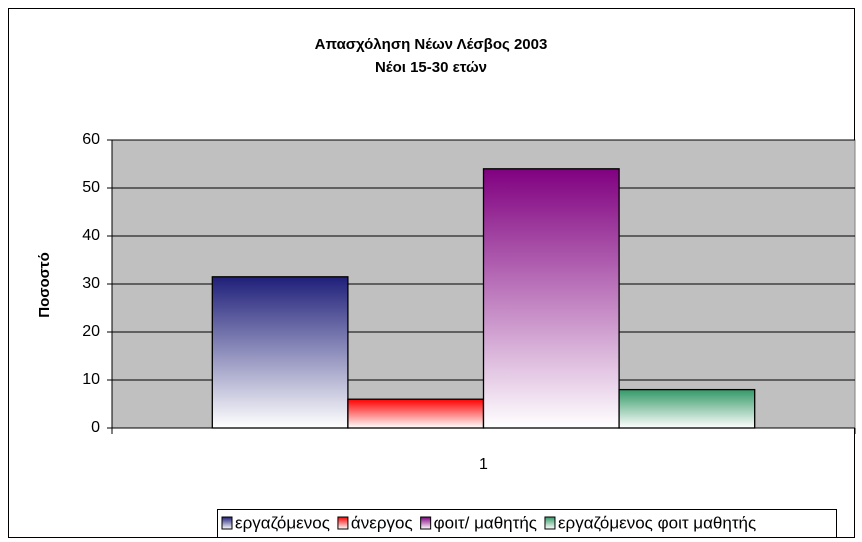 The image size is (862, 542). I want to click on y-tick-label: 10, so click(91, 379).